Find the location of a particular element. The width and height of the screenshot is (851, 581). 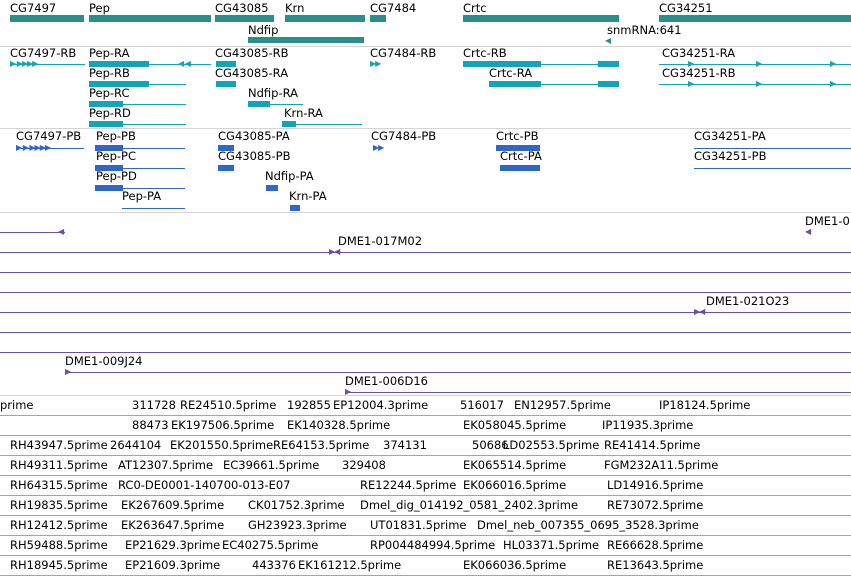

est-label: RE41414.5prime is located at coordinates (652, 445).